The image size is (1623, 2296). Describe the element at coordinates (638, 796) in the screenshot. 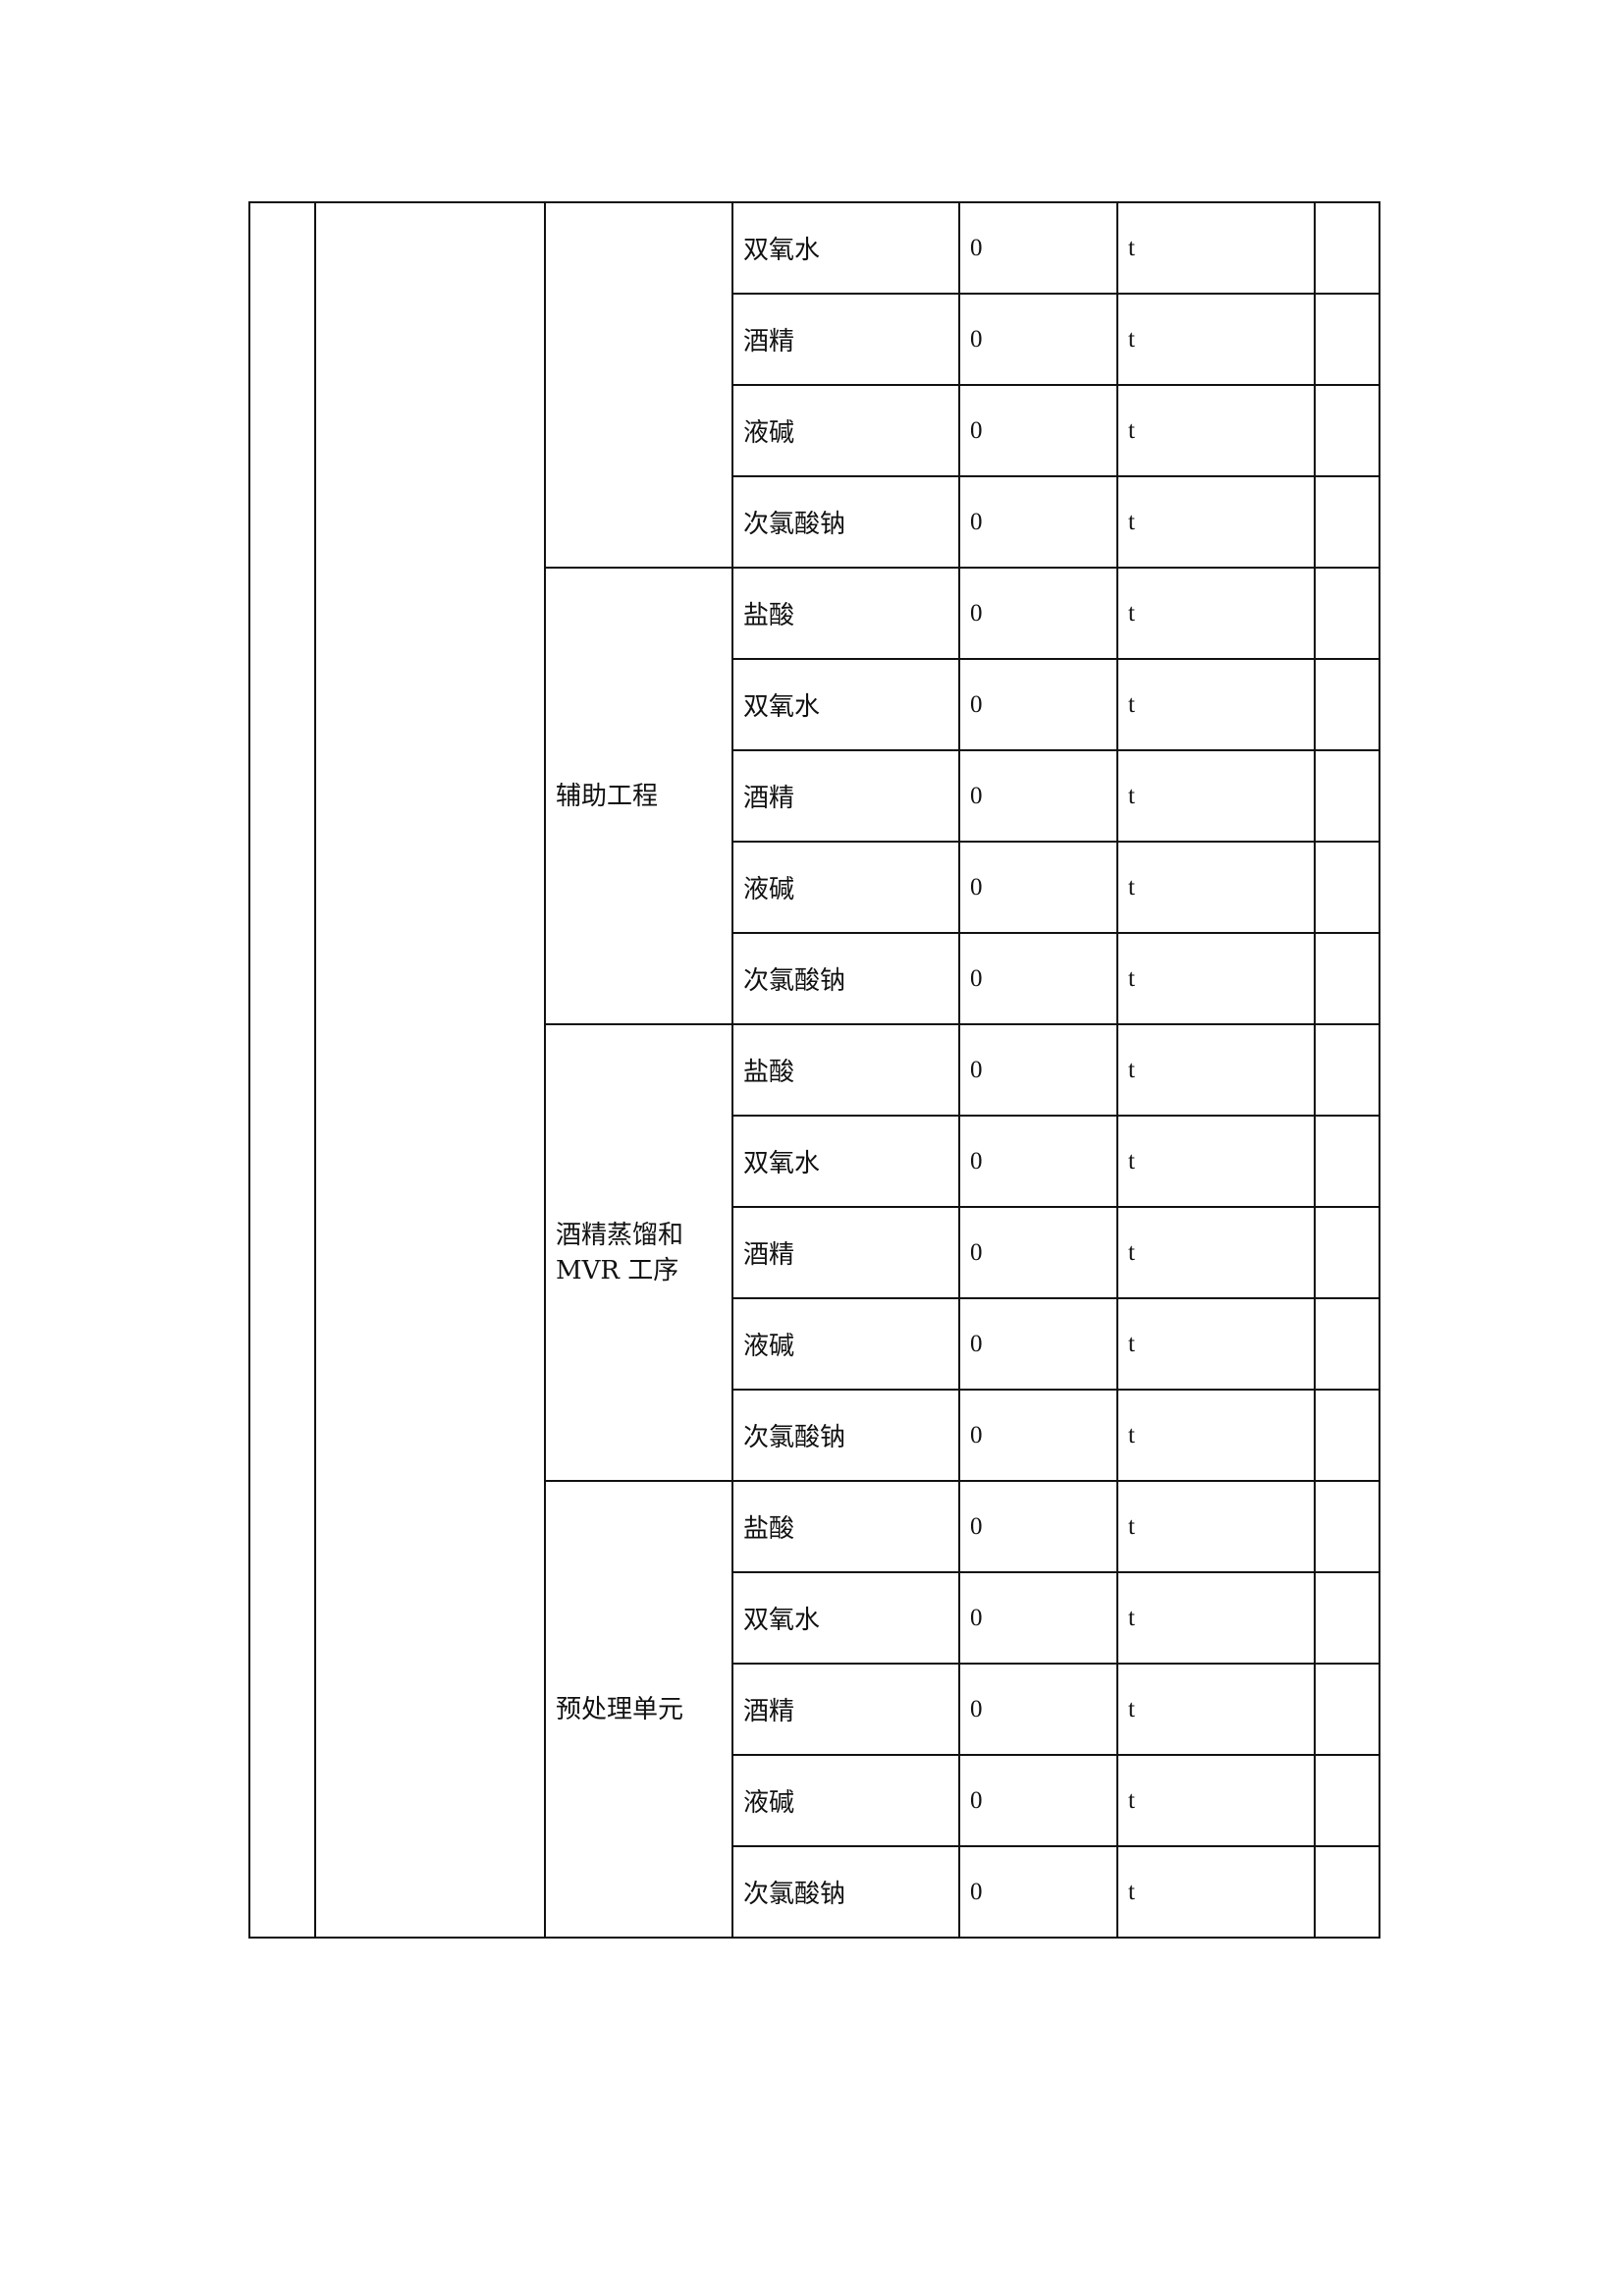

I see `process-group-cell: 辅助工程` at that location.